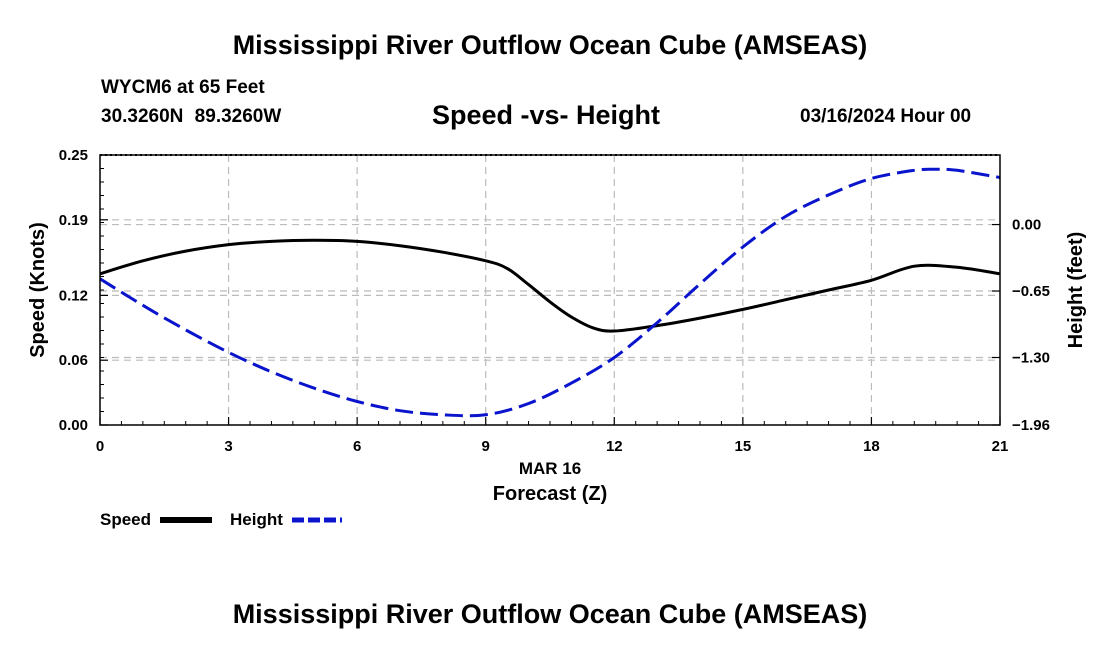 The image size is (1100, 650). What do you see at coordinates (73, 295) in the screenshot?
I see `y-tick-label: 0.12` at bounding box center [73, 295].